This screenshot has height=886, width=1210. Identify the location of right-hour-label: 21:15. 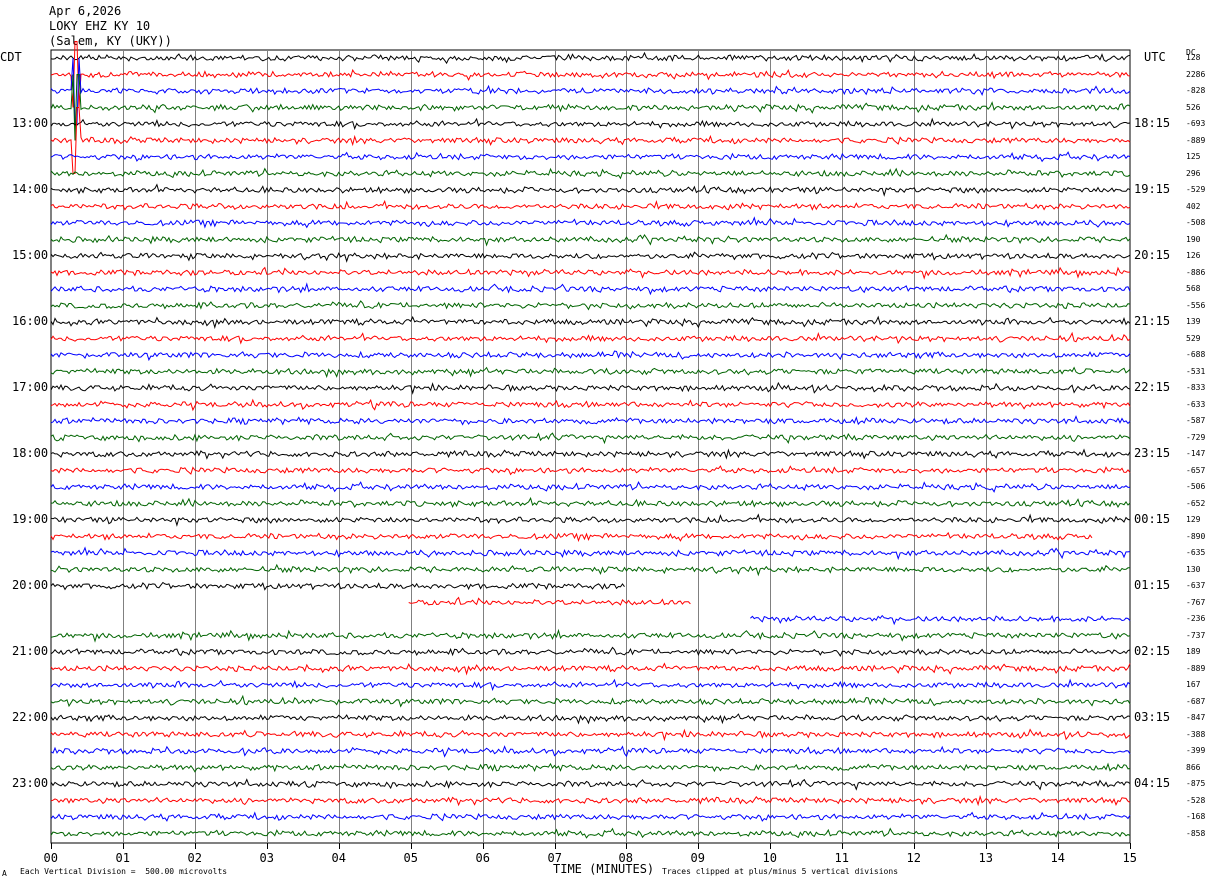
(1152, 321).